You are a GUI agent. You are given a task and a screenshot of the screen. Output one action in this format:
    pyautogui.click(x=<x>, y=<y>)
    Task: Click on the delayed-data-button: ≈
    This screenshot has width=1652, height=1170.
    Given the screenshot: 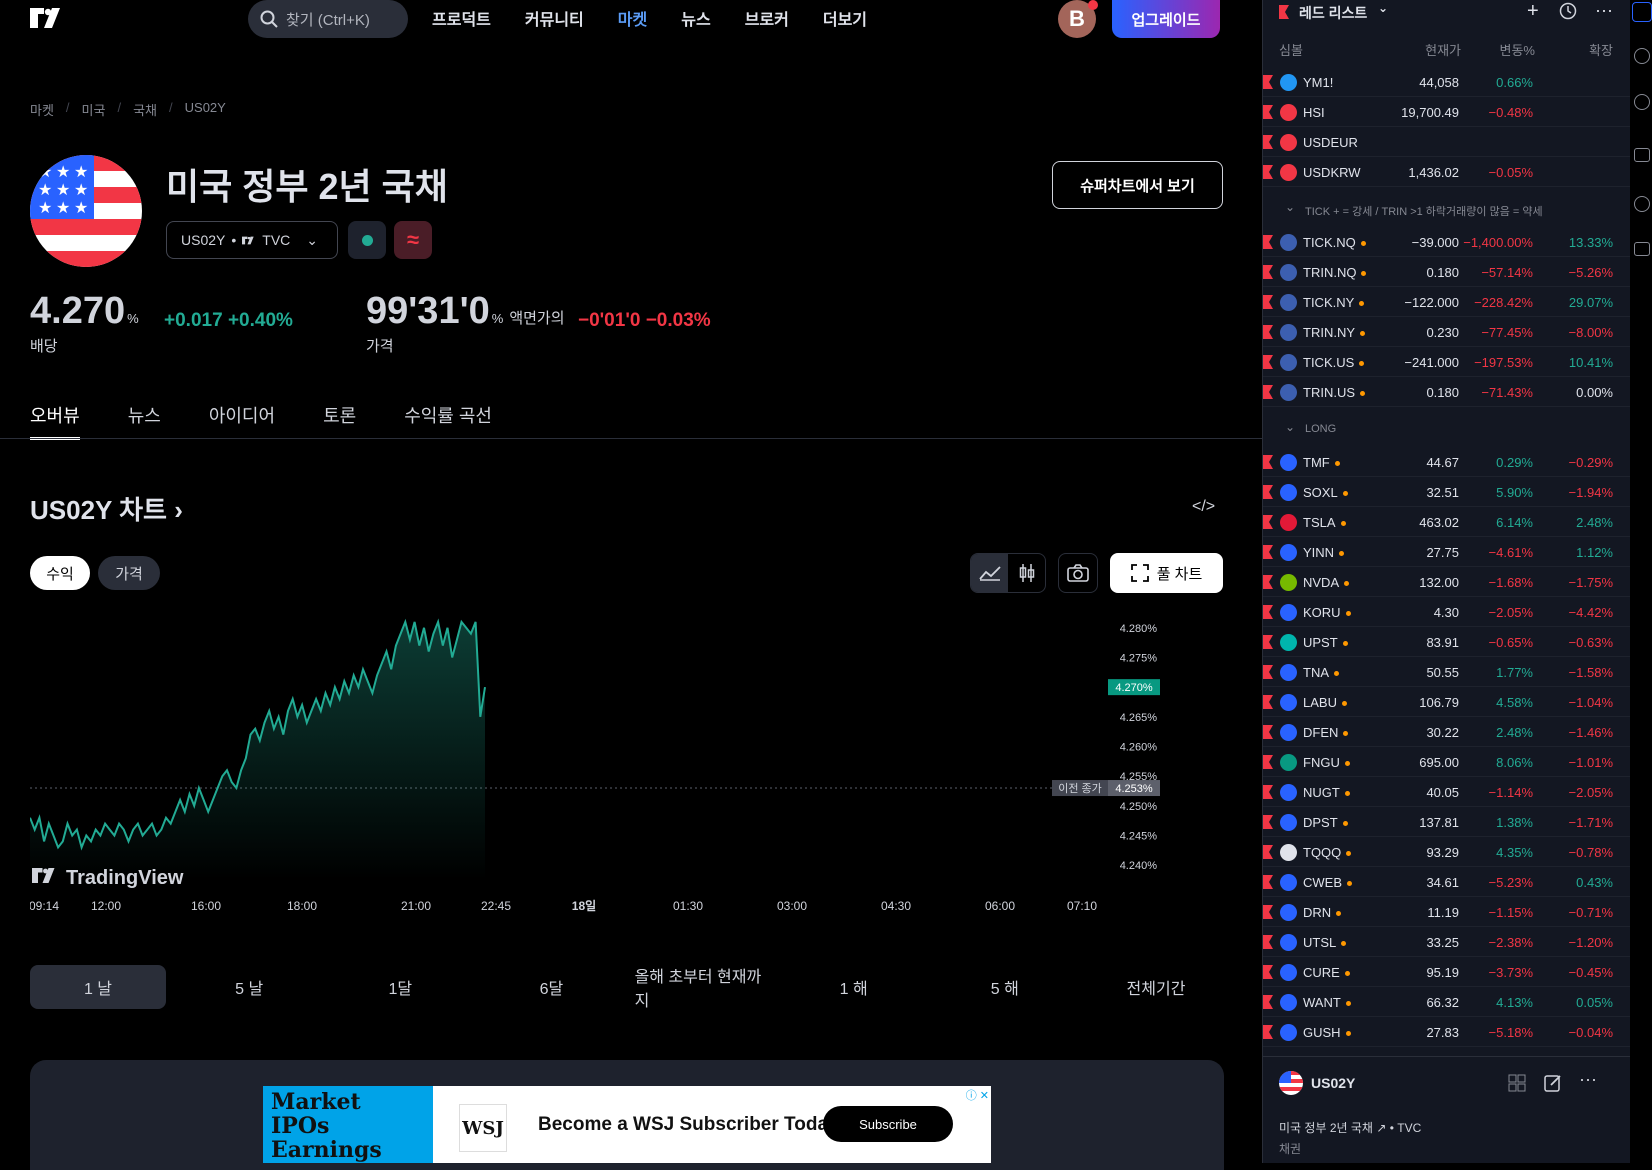 What is the action you would take?
    pyautogui.click(x=413, y=240)
    